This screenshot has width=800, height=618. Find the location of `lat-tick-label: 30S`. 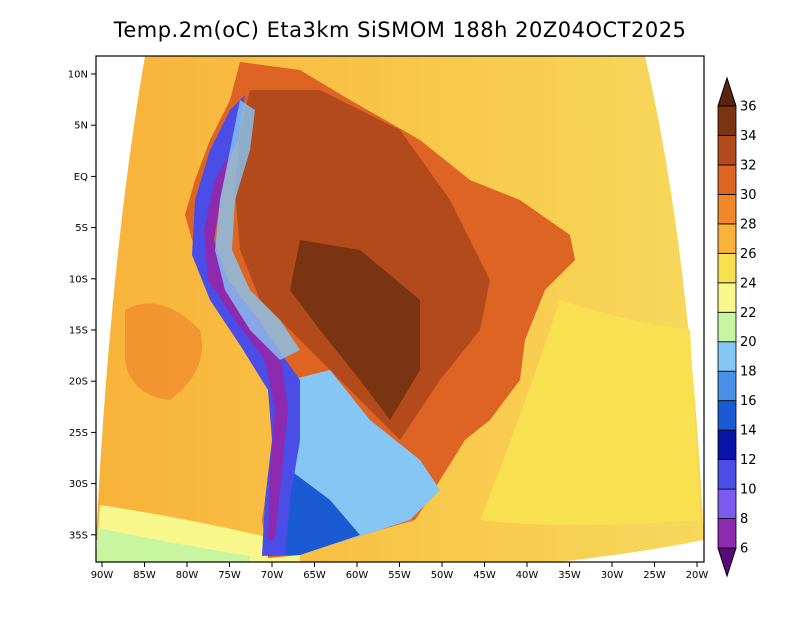

lat-tick-label: 30S is located at coordinates (78, 484).